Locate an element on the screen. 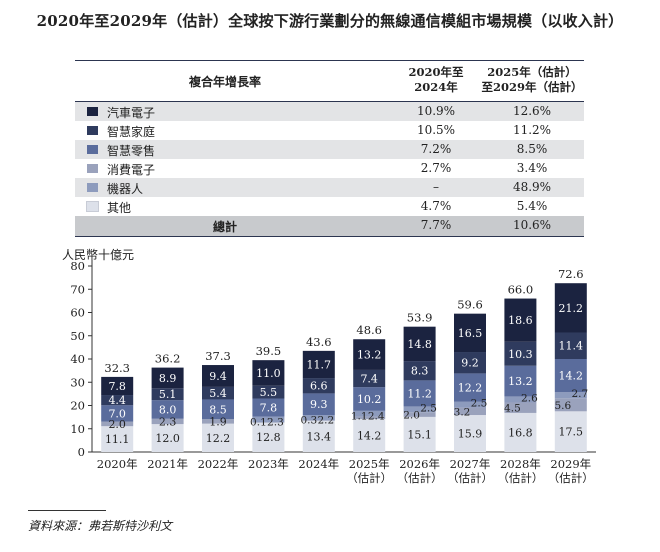 The image size is (660, 552). data-label: 7.0 is located at coordinates (117, 413).